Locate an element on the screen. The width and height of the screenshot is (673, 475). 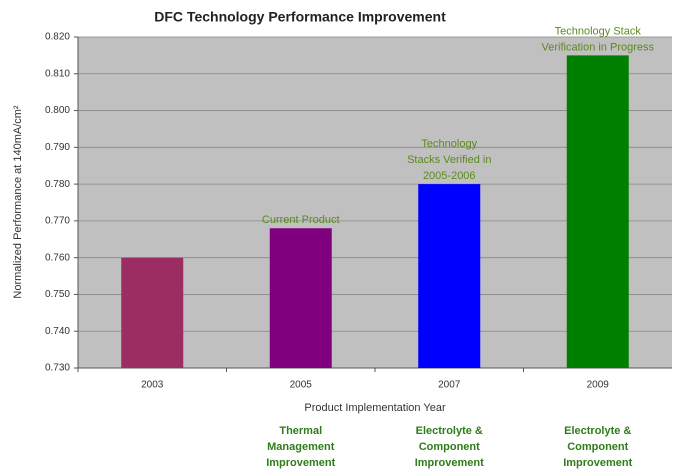
y-tick-label: 0.740 is located at coordinates (57, 331).